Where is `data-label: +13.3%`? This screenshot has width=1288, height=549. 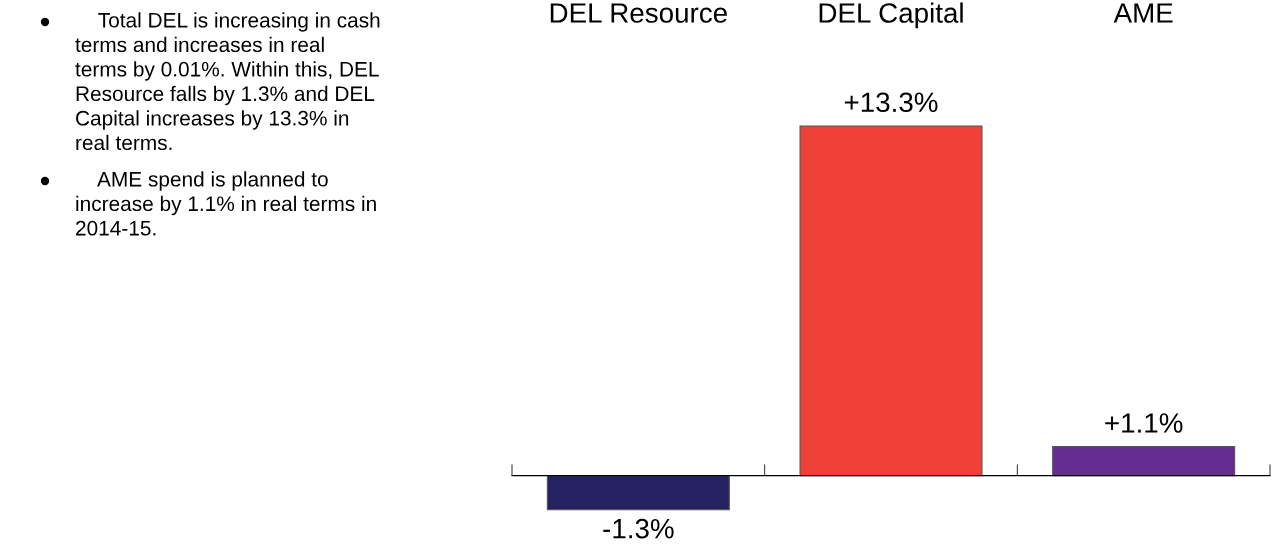
data-label: +13.3% is located at coordinates (891, 102).